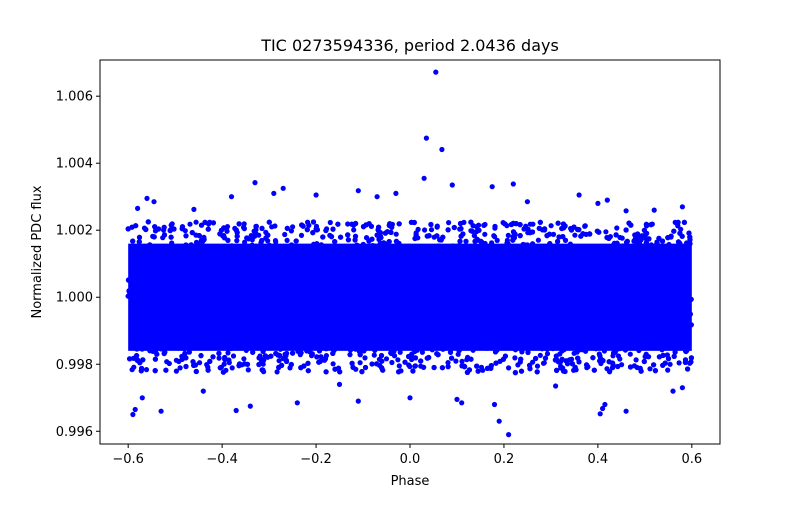 The height and width of the screenshot is (505, 800). I want to click on y-tick-label: 1.006, so click(74, 97).